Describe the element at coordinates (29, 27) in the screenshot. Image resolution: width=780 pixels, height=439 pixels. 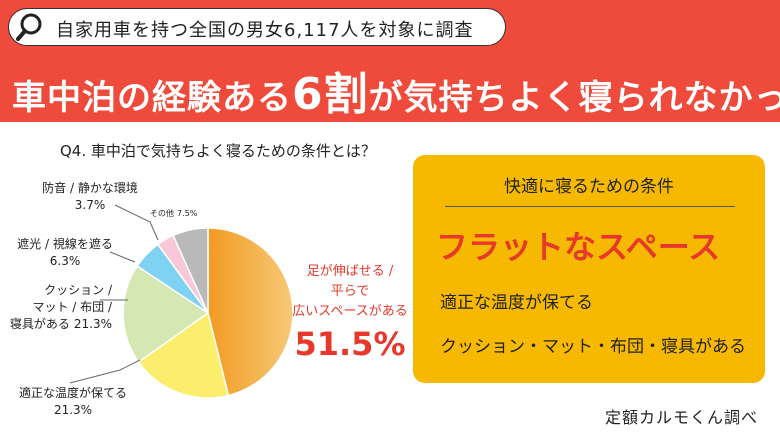
I see `search-icon` at that location.